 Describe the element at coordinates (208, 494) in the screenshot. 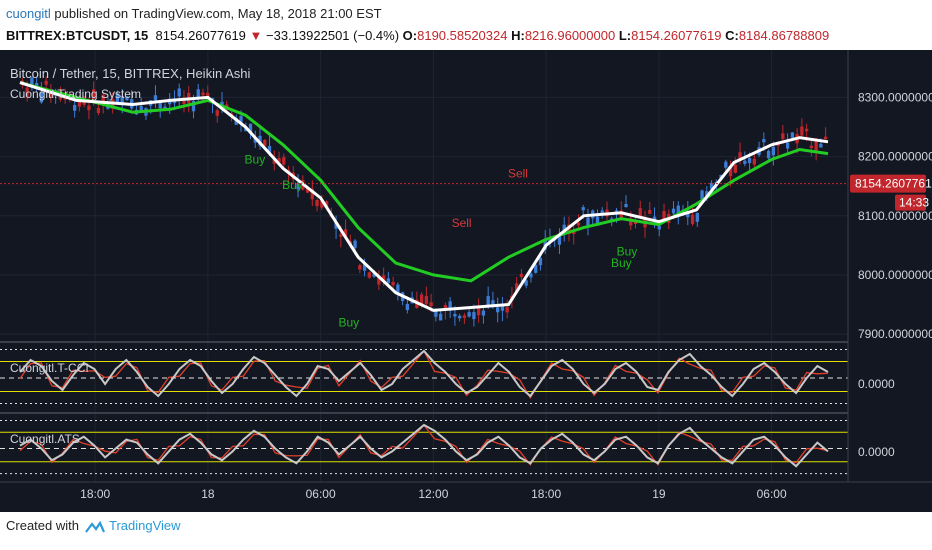

I see `x-tick-label: 18` at that location.